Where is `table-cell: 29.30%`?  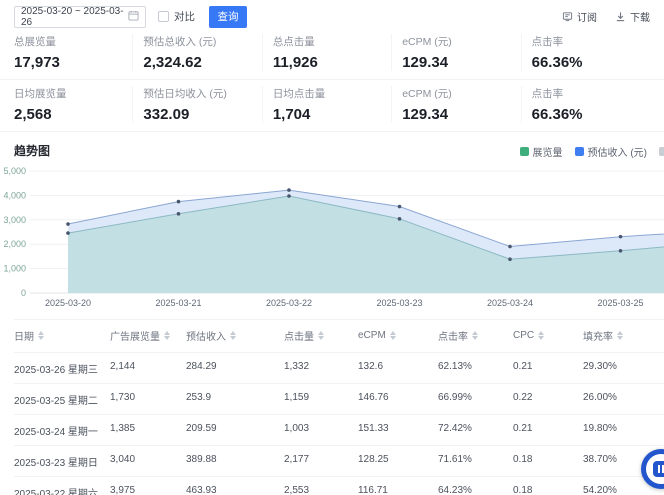
table-cell: 29.30% is located at coordinates (600, 366).